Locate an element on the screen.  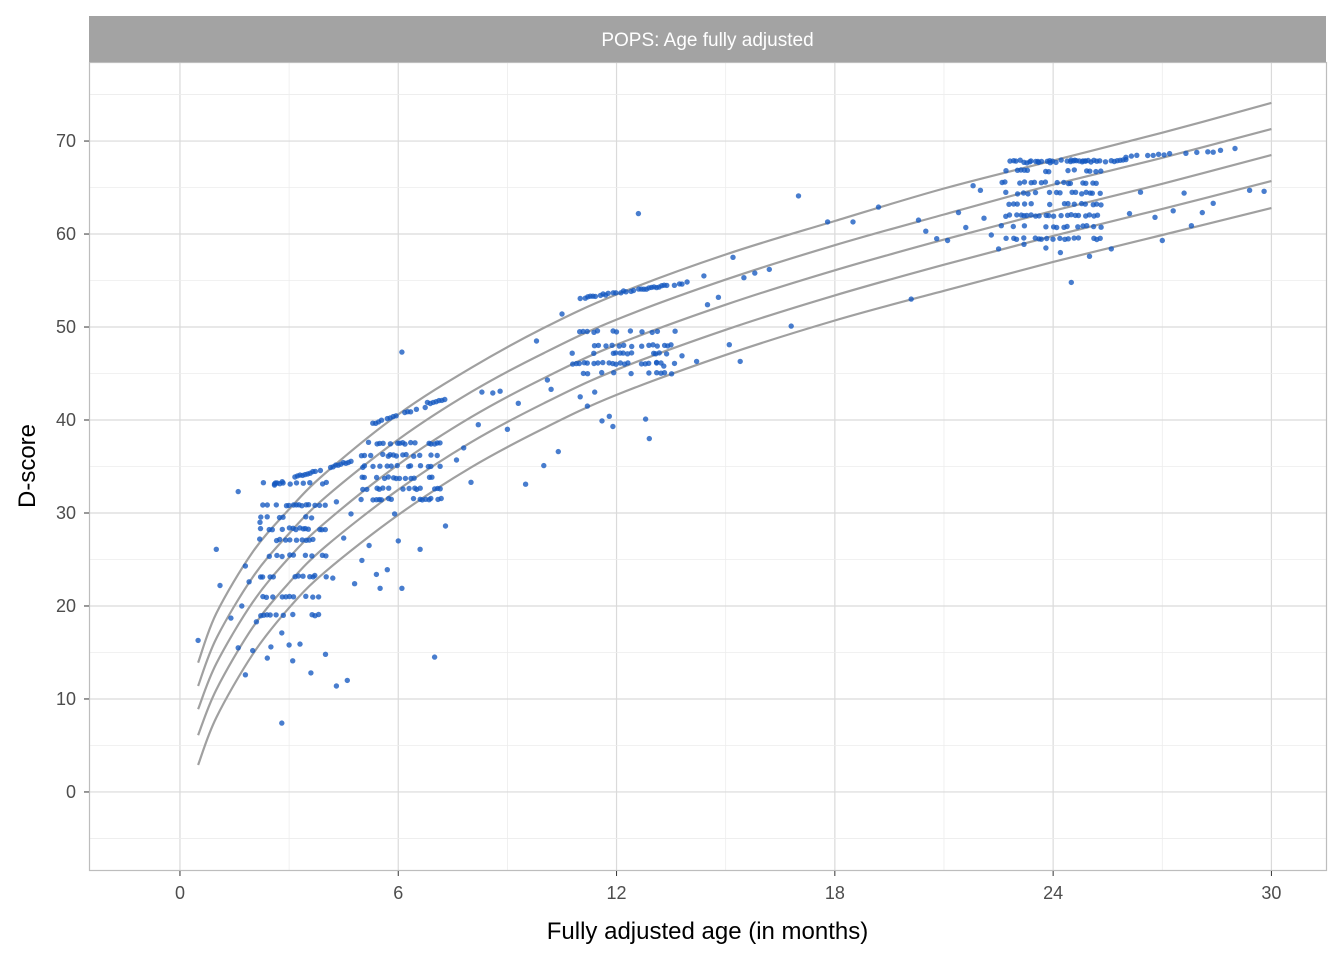
x-tick-label: 24 is located at coordinates (1053, 893).